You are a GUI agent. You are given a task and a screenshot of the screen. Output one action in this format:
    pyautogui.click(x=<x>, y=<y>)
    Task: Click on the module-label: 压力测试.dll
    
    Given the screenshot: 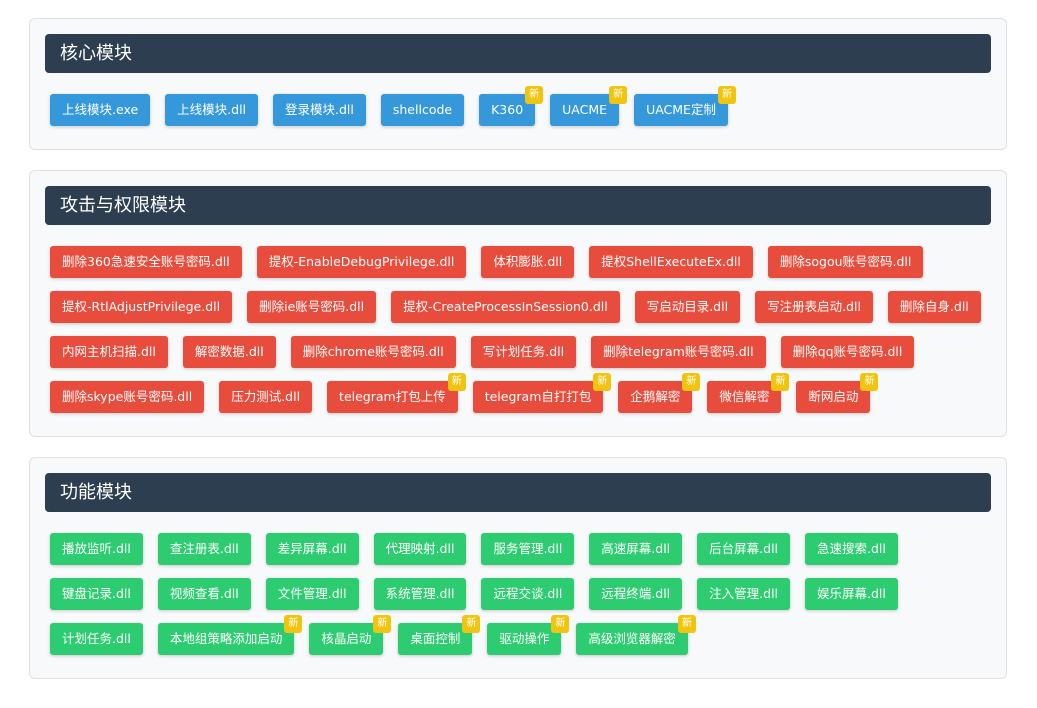 What is the action you would take?
    pyautogui.click(x=266, y=396)
    